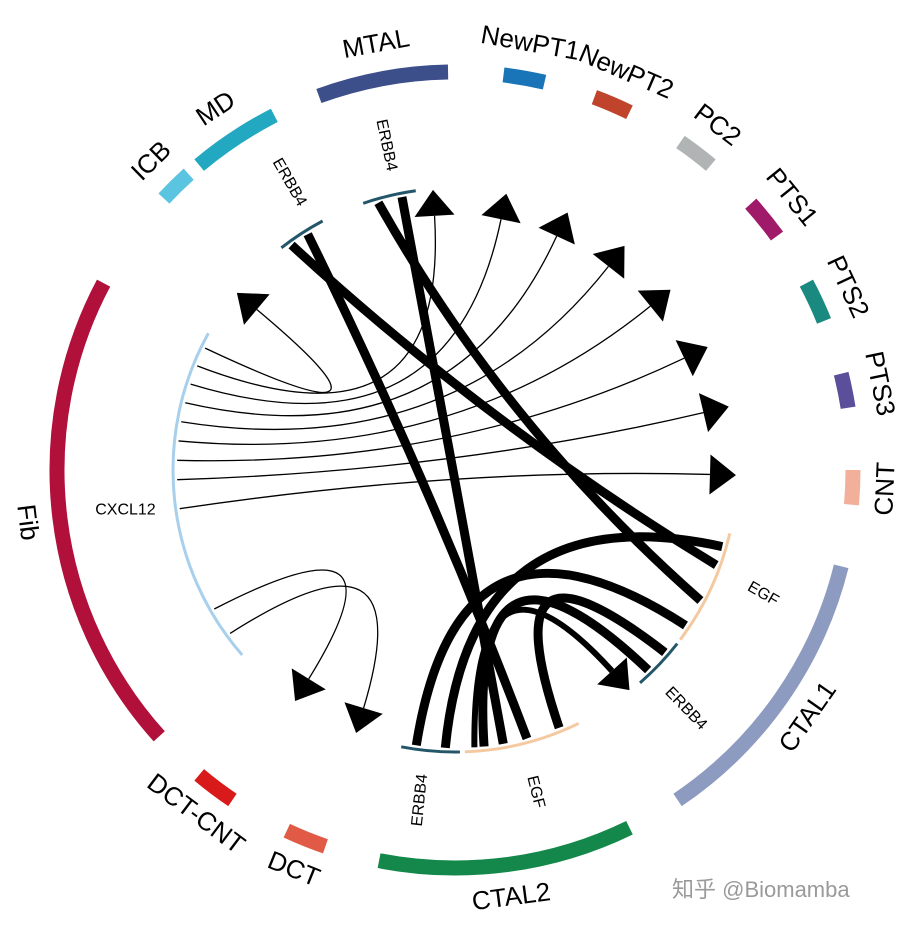 The height and width of the screenshot is (928, 917). Describe the element at coordinates (718, 124) in the screenshot. I see `sector-label: PC2` at that location.